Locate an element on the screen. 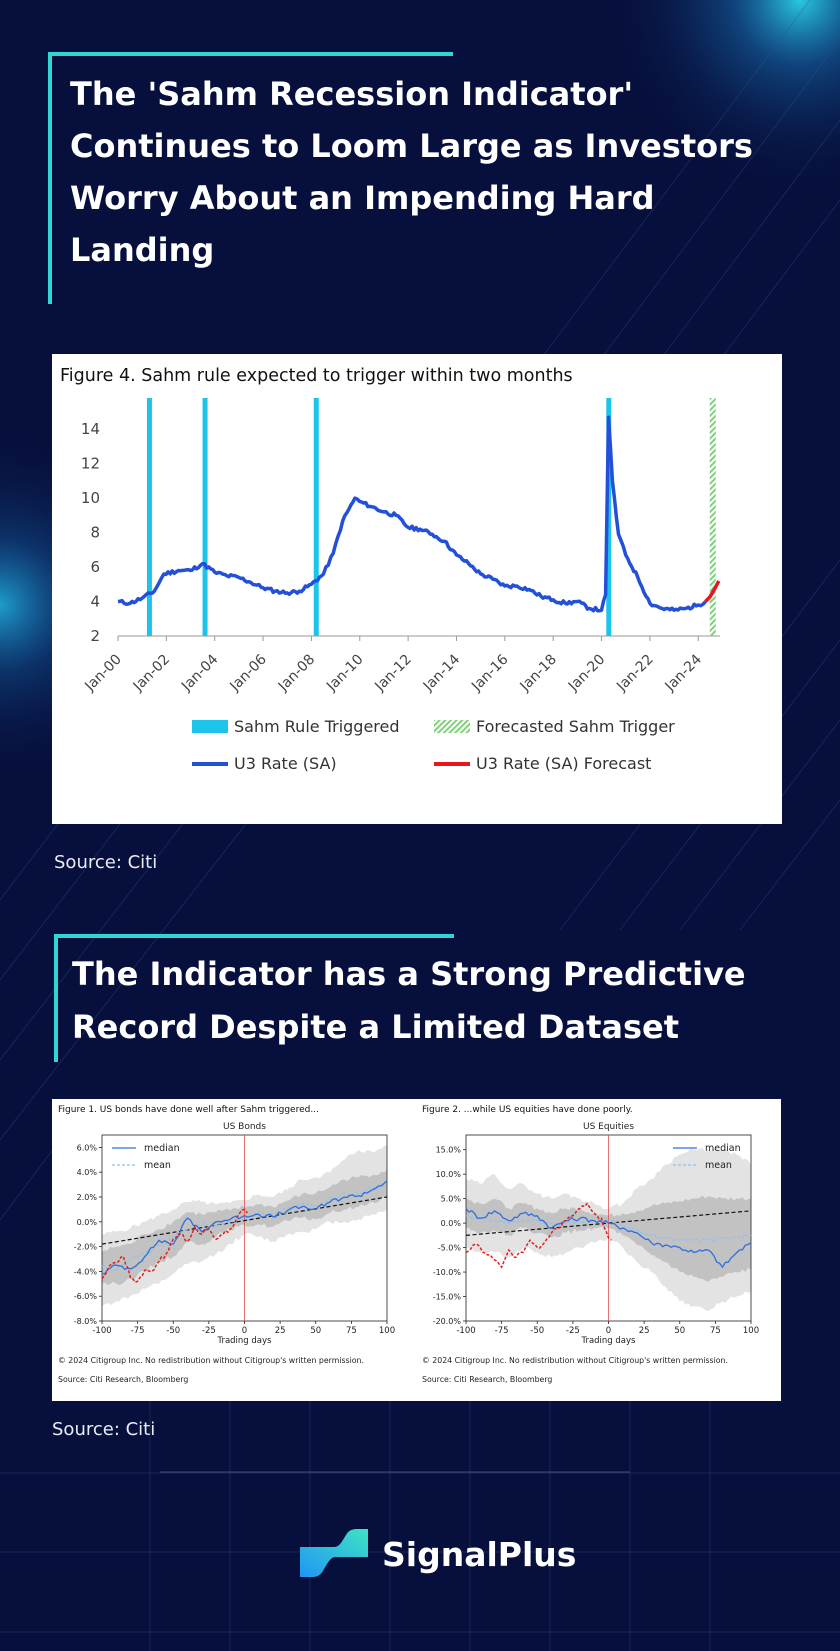 The width and height of the screenshot is (840, 1651). x-tick-label: Jan-22 is located at coordinates (634, 673).